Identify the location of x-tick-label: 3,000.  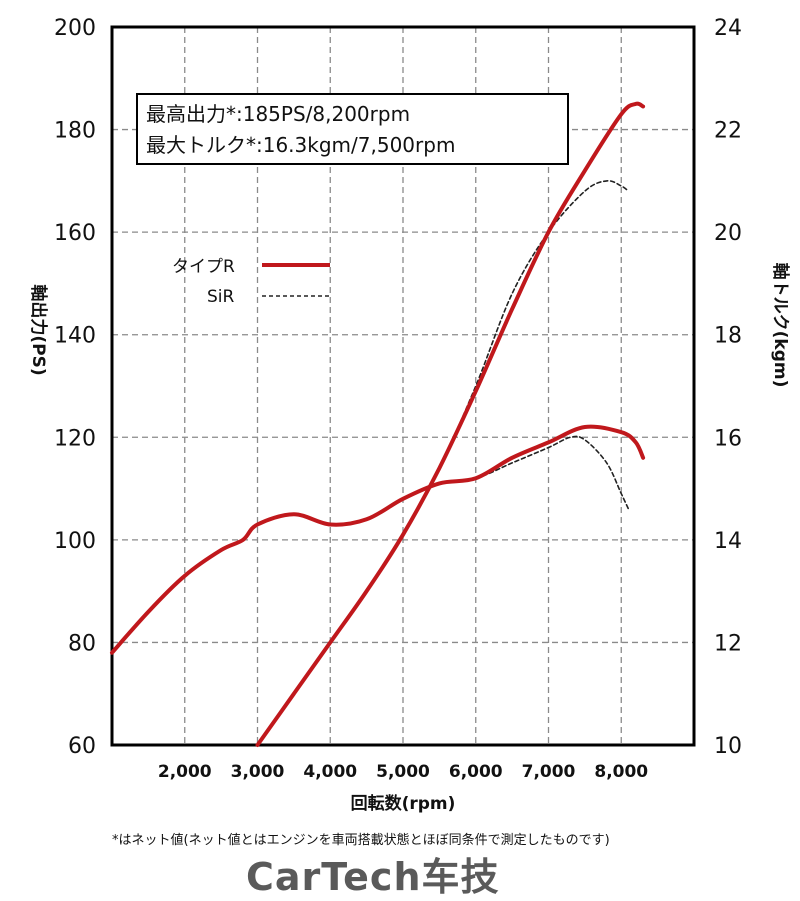
(258, 772).